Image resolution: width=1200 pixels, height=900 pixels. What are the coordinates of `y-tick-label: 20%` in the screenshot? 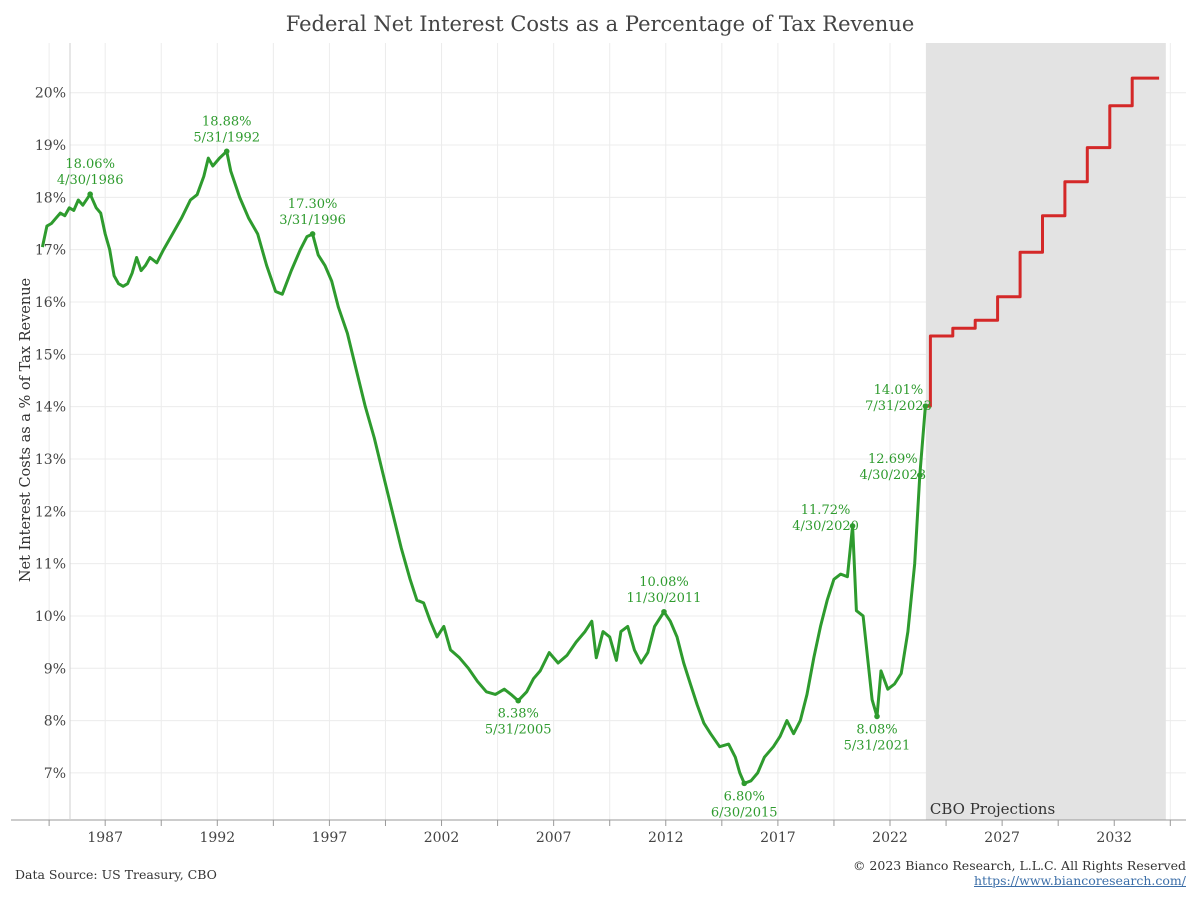 It's located at (50, 94).